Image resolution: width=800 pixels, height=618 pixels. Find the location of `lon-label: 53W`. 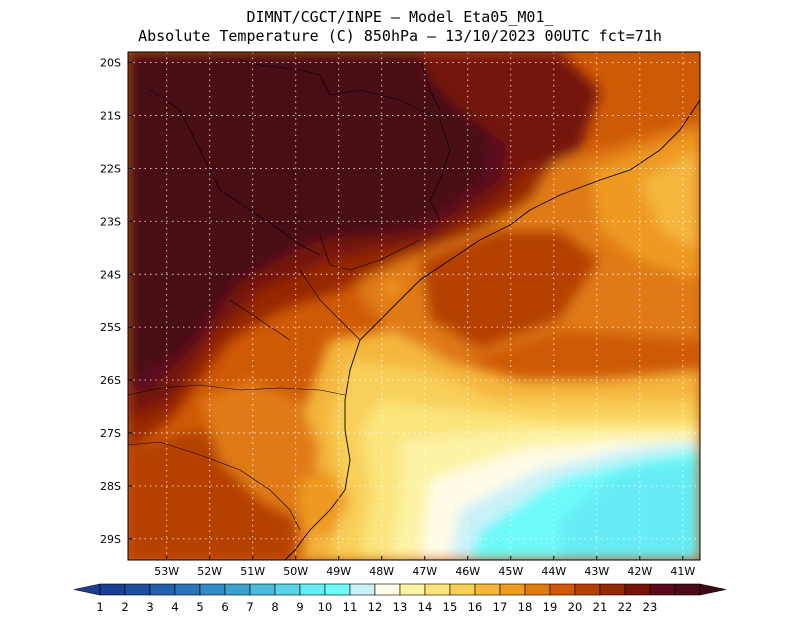

lon-label: 53W is located at coordinates (166, 571).